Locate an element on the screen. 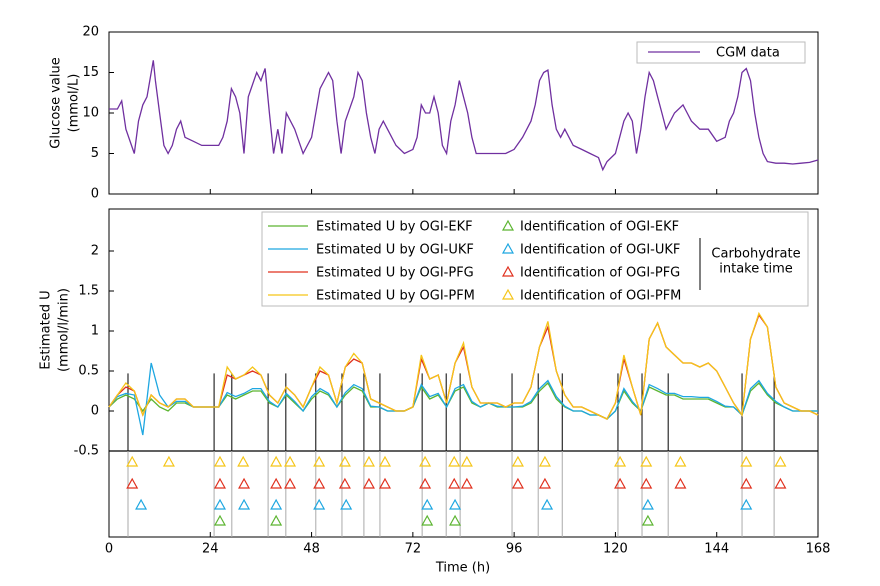  y-axis-label: (mmol/L) is located at coordinates (74, 103).